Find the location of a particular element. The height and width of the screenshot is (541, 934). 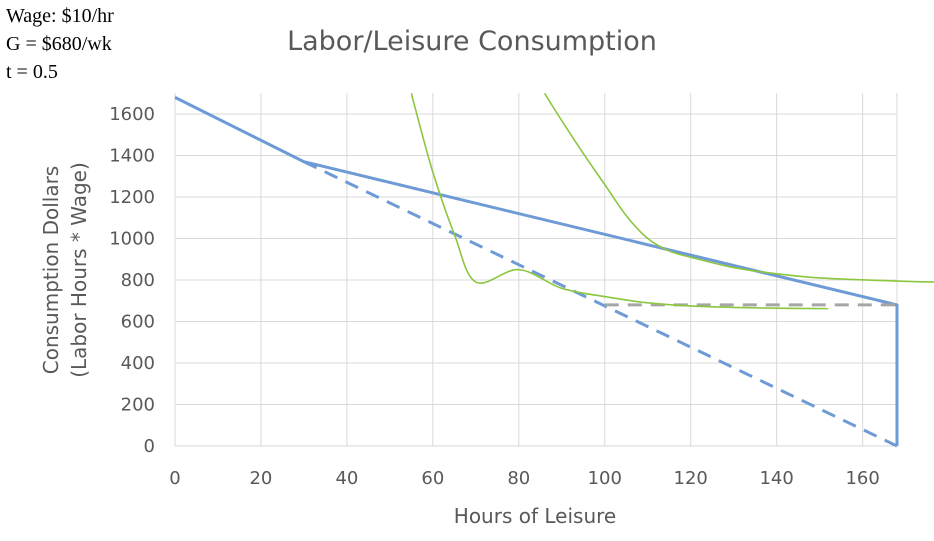

y-tick-label-0: 0 is located at coordinates (149, 446).